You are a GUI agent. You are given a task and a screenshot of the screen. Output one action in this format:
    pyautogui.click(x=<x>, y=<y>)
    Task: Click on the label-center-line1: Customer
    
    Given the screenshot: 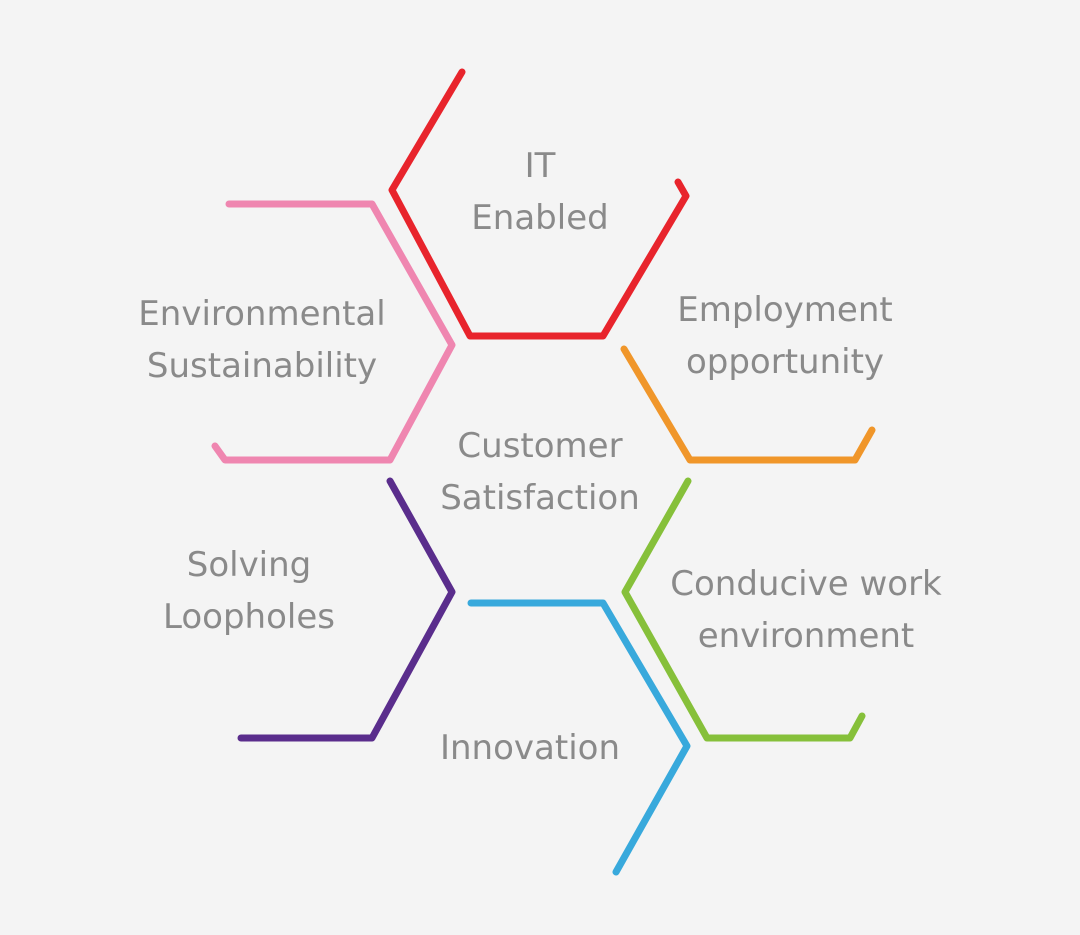 What is the action you would take?
    pyautogui.click(x=540, y=446)
    